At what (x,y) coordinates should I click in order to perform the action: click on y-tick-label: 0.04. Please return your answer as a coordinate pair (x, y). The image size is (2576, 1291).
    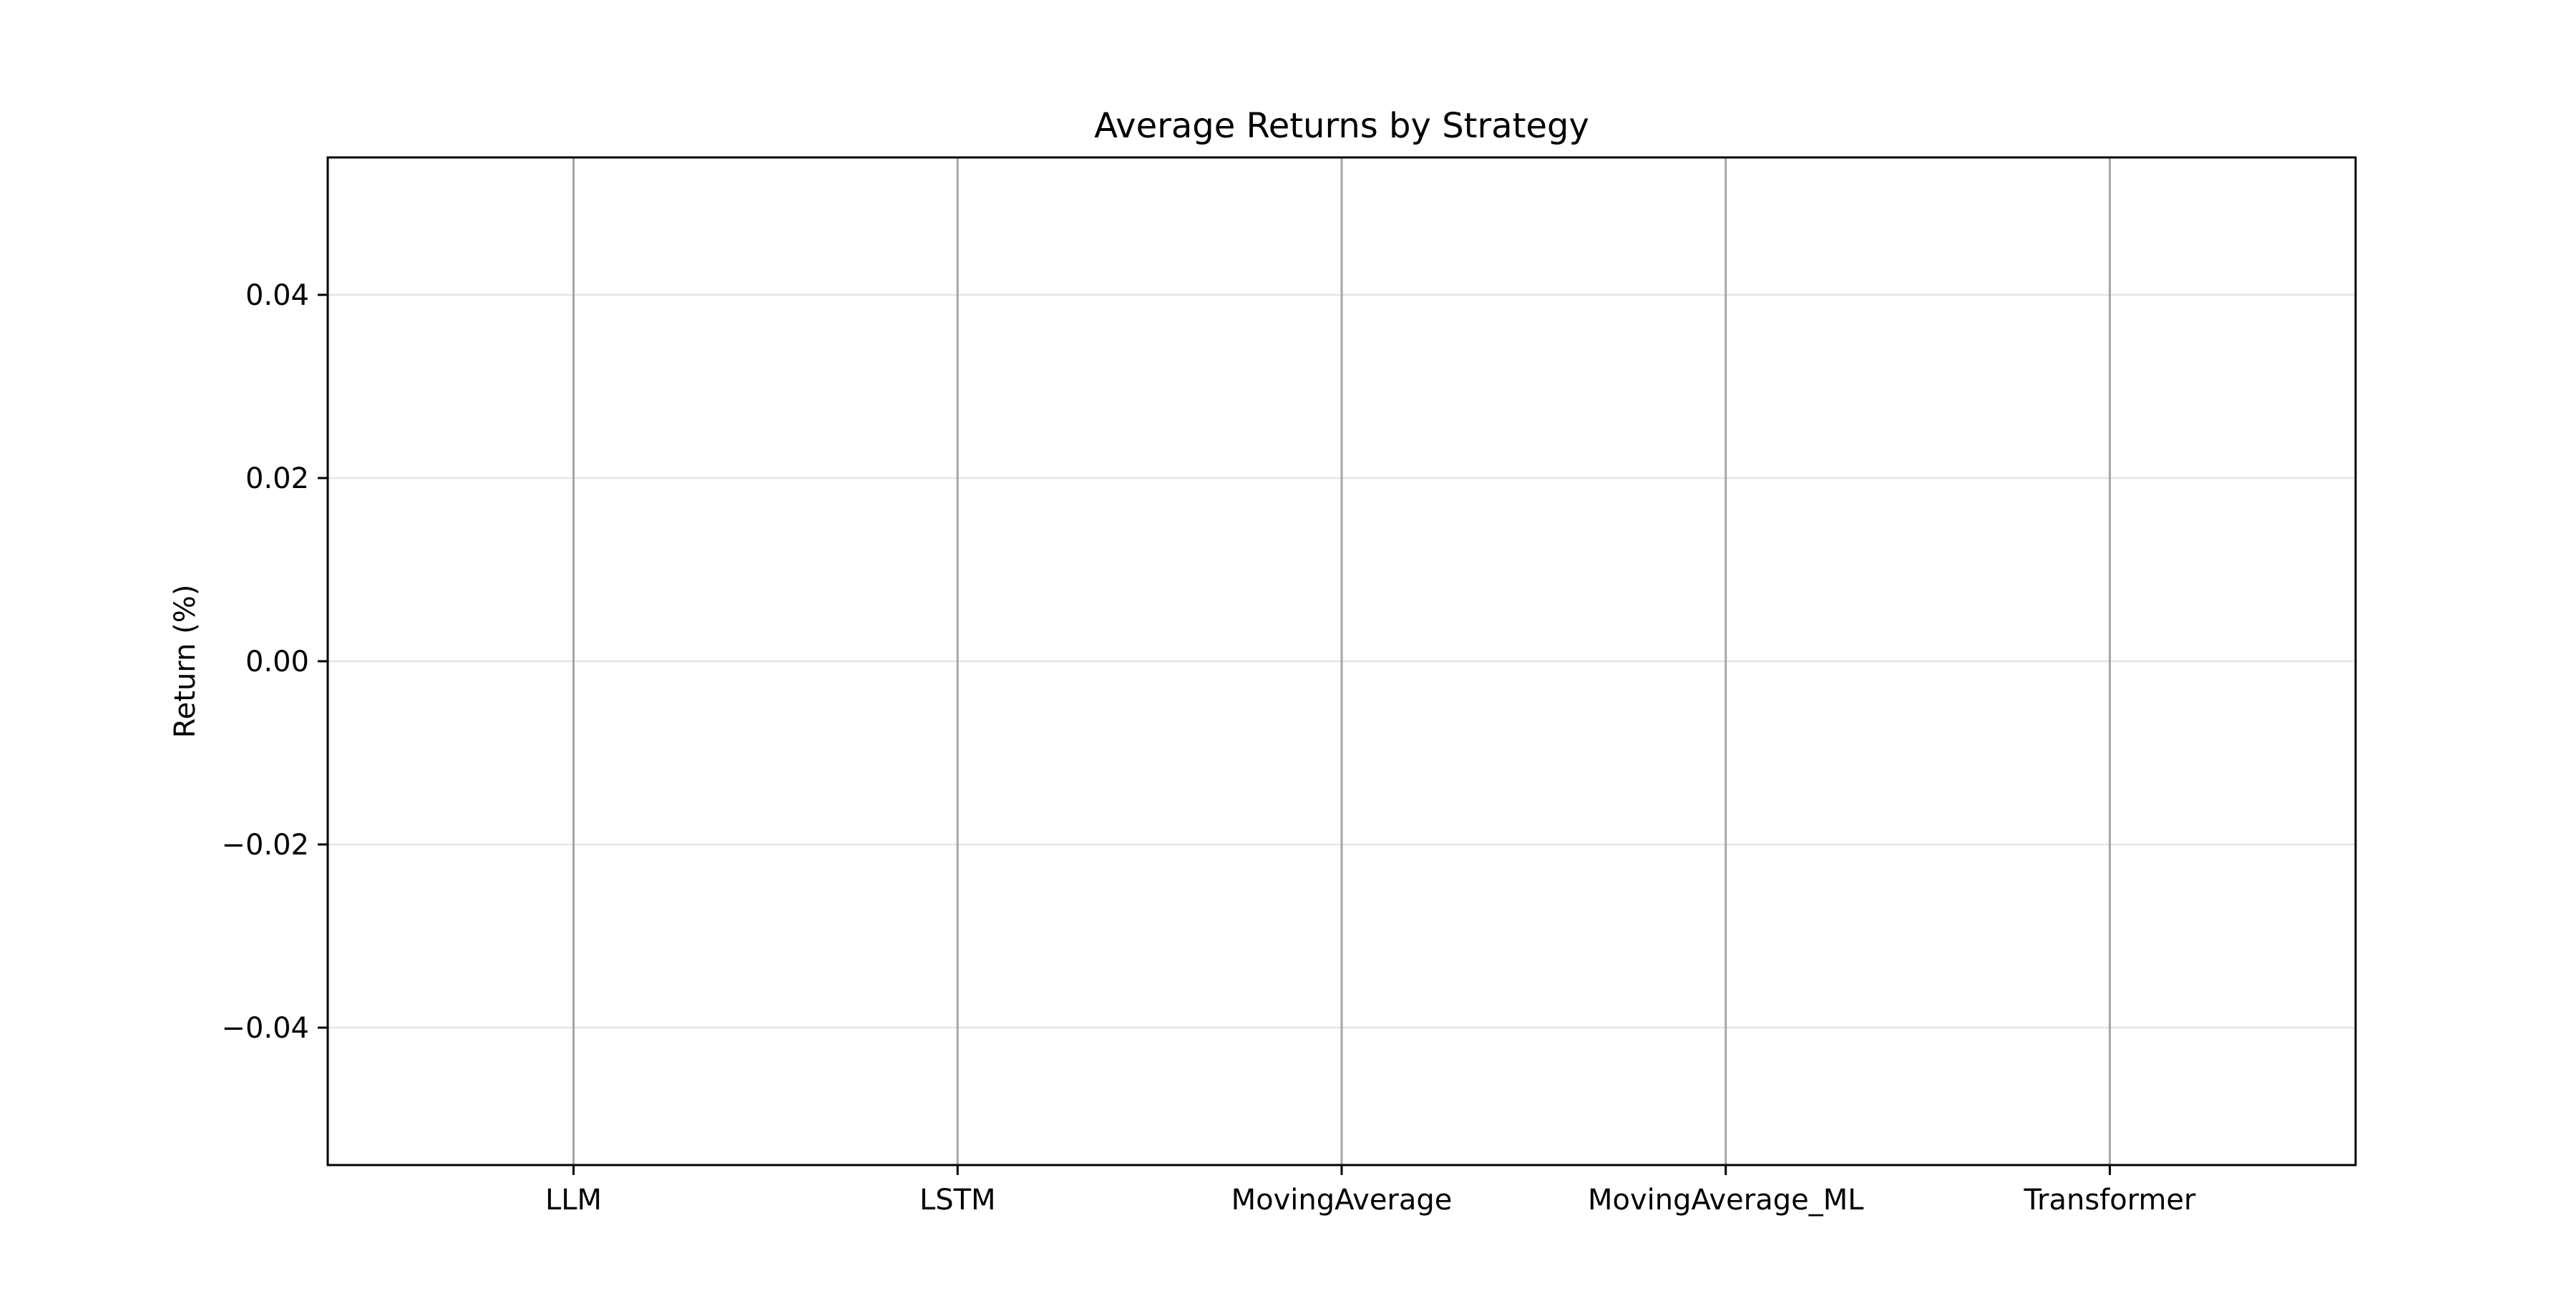
    Looking at the image, I should click on (277, 295).